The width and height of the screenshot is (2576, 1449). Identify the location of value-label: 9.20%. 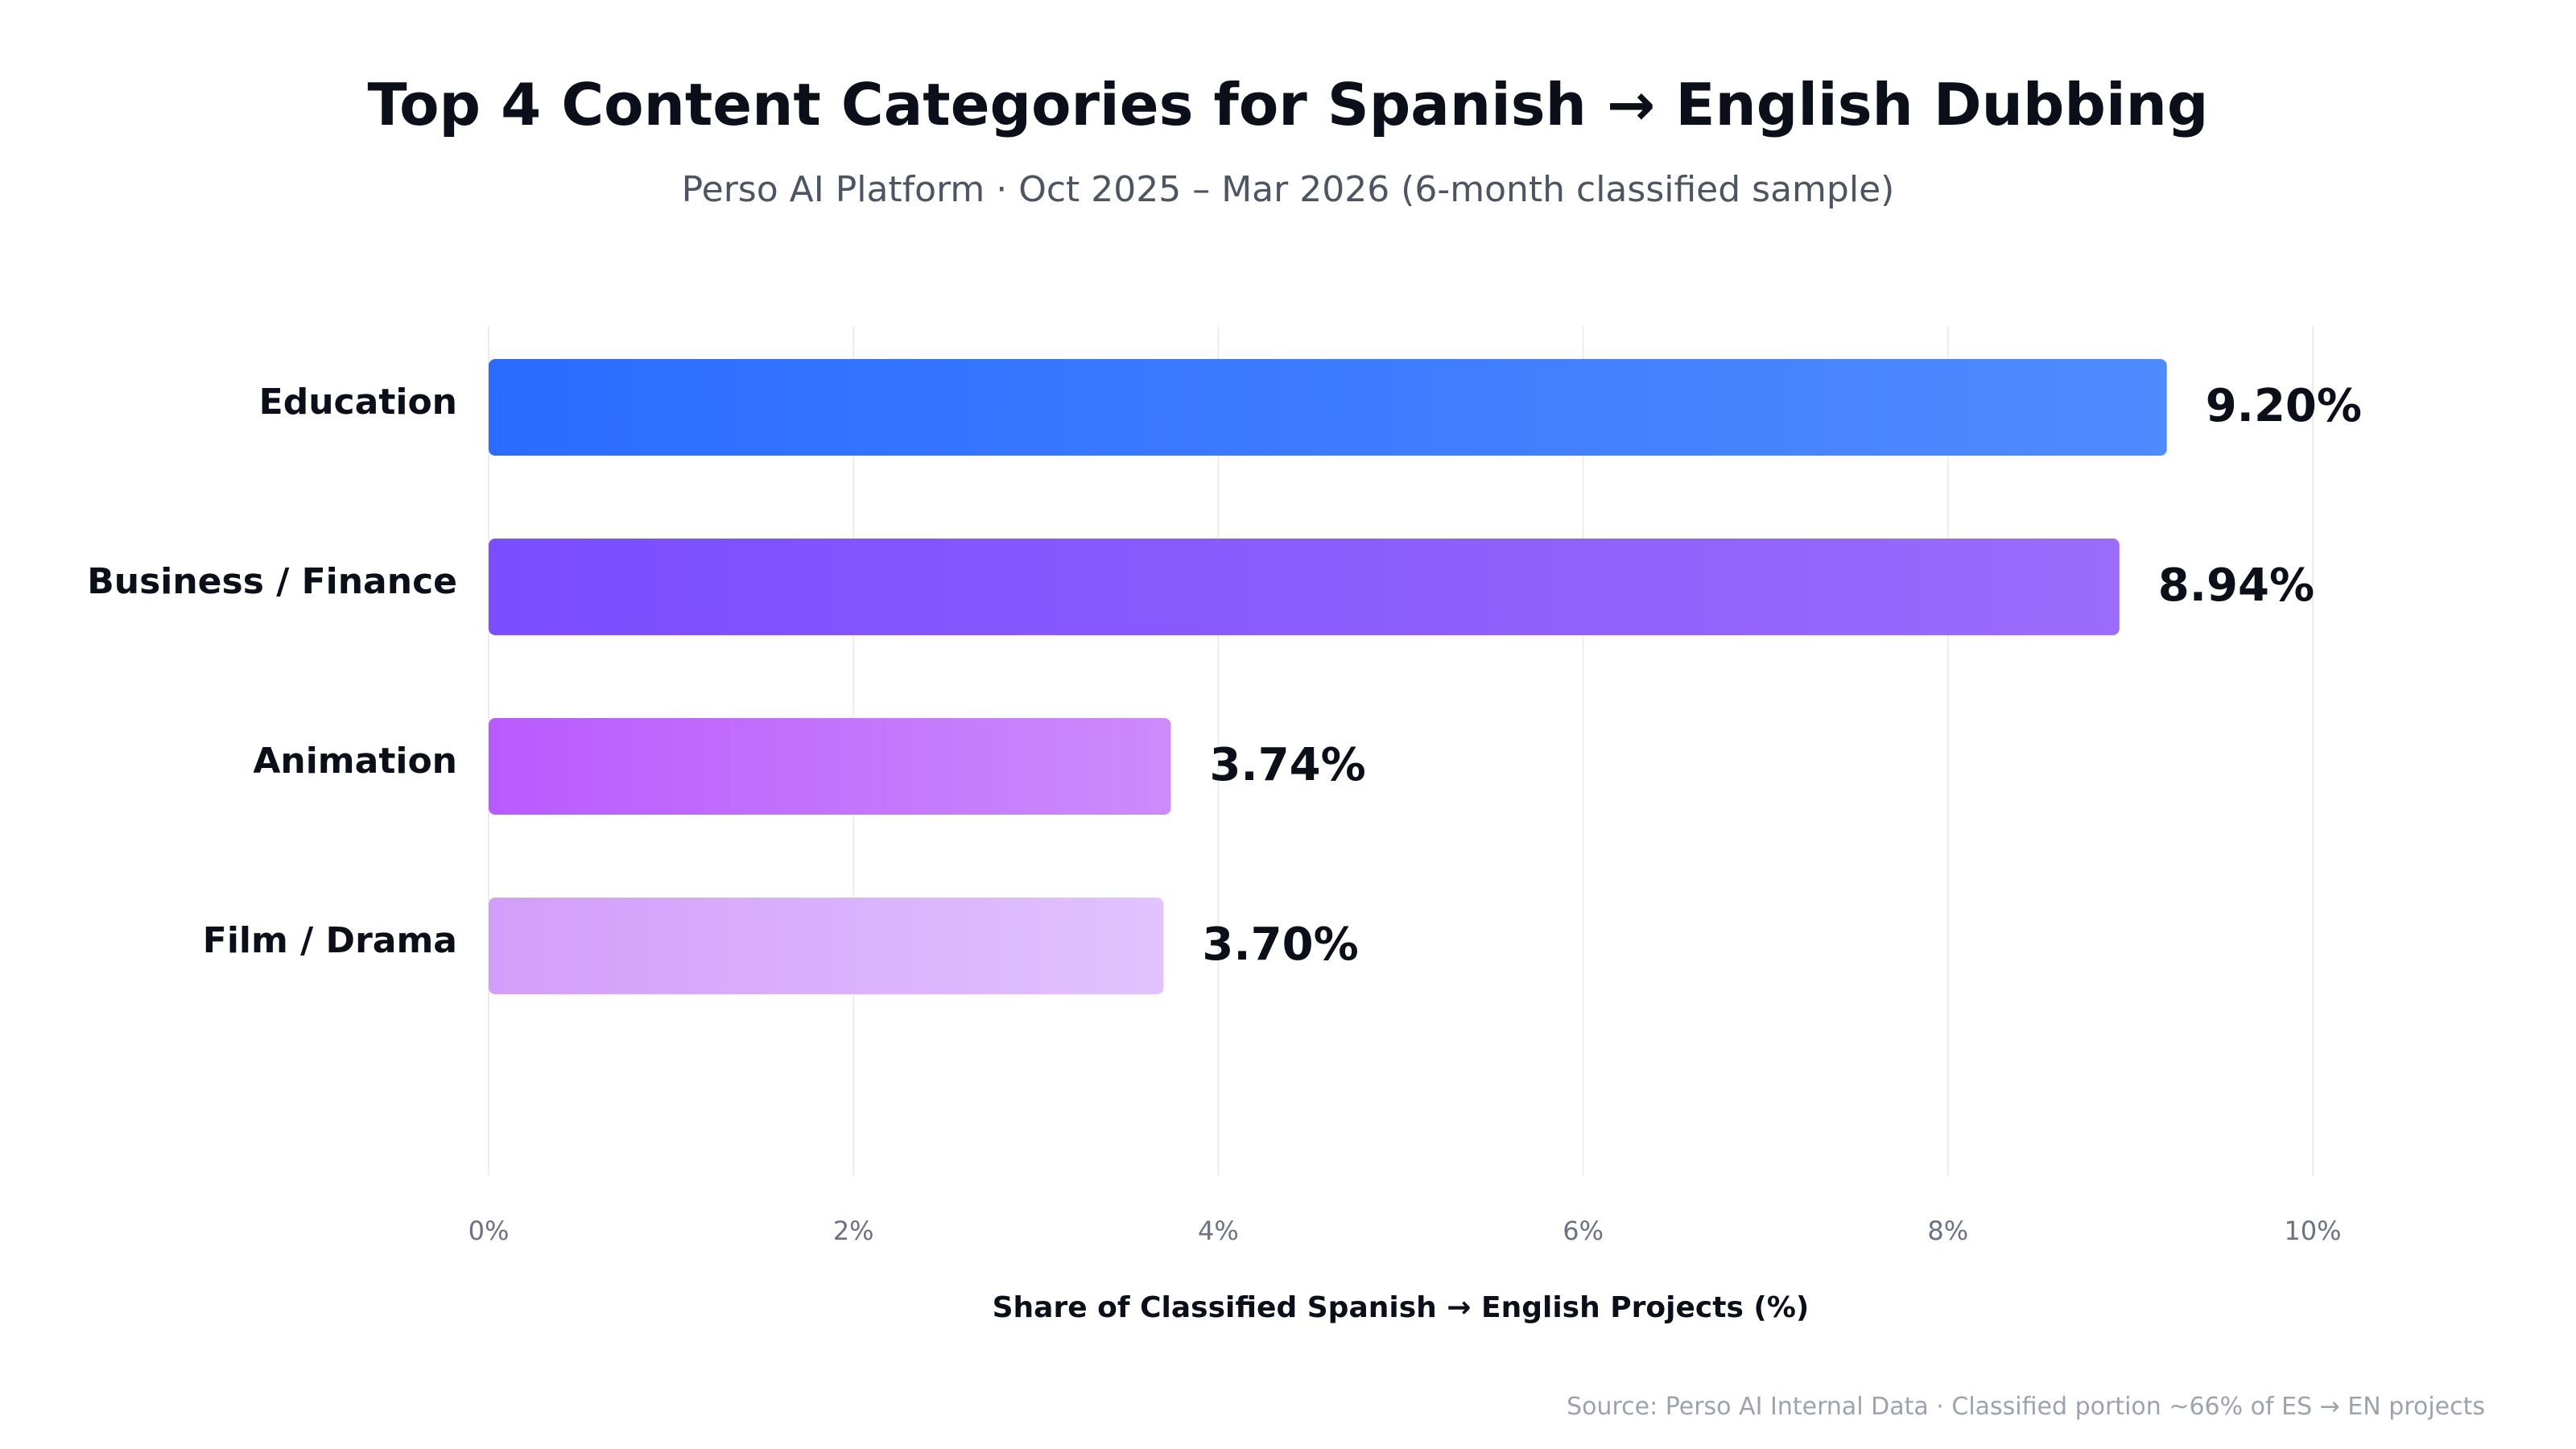
(2284, 406).